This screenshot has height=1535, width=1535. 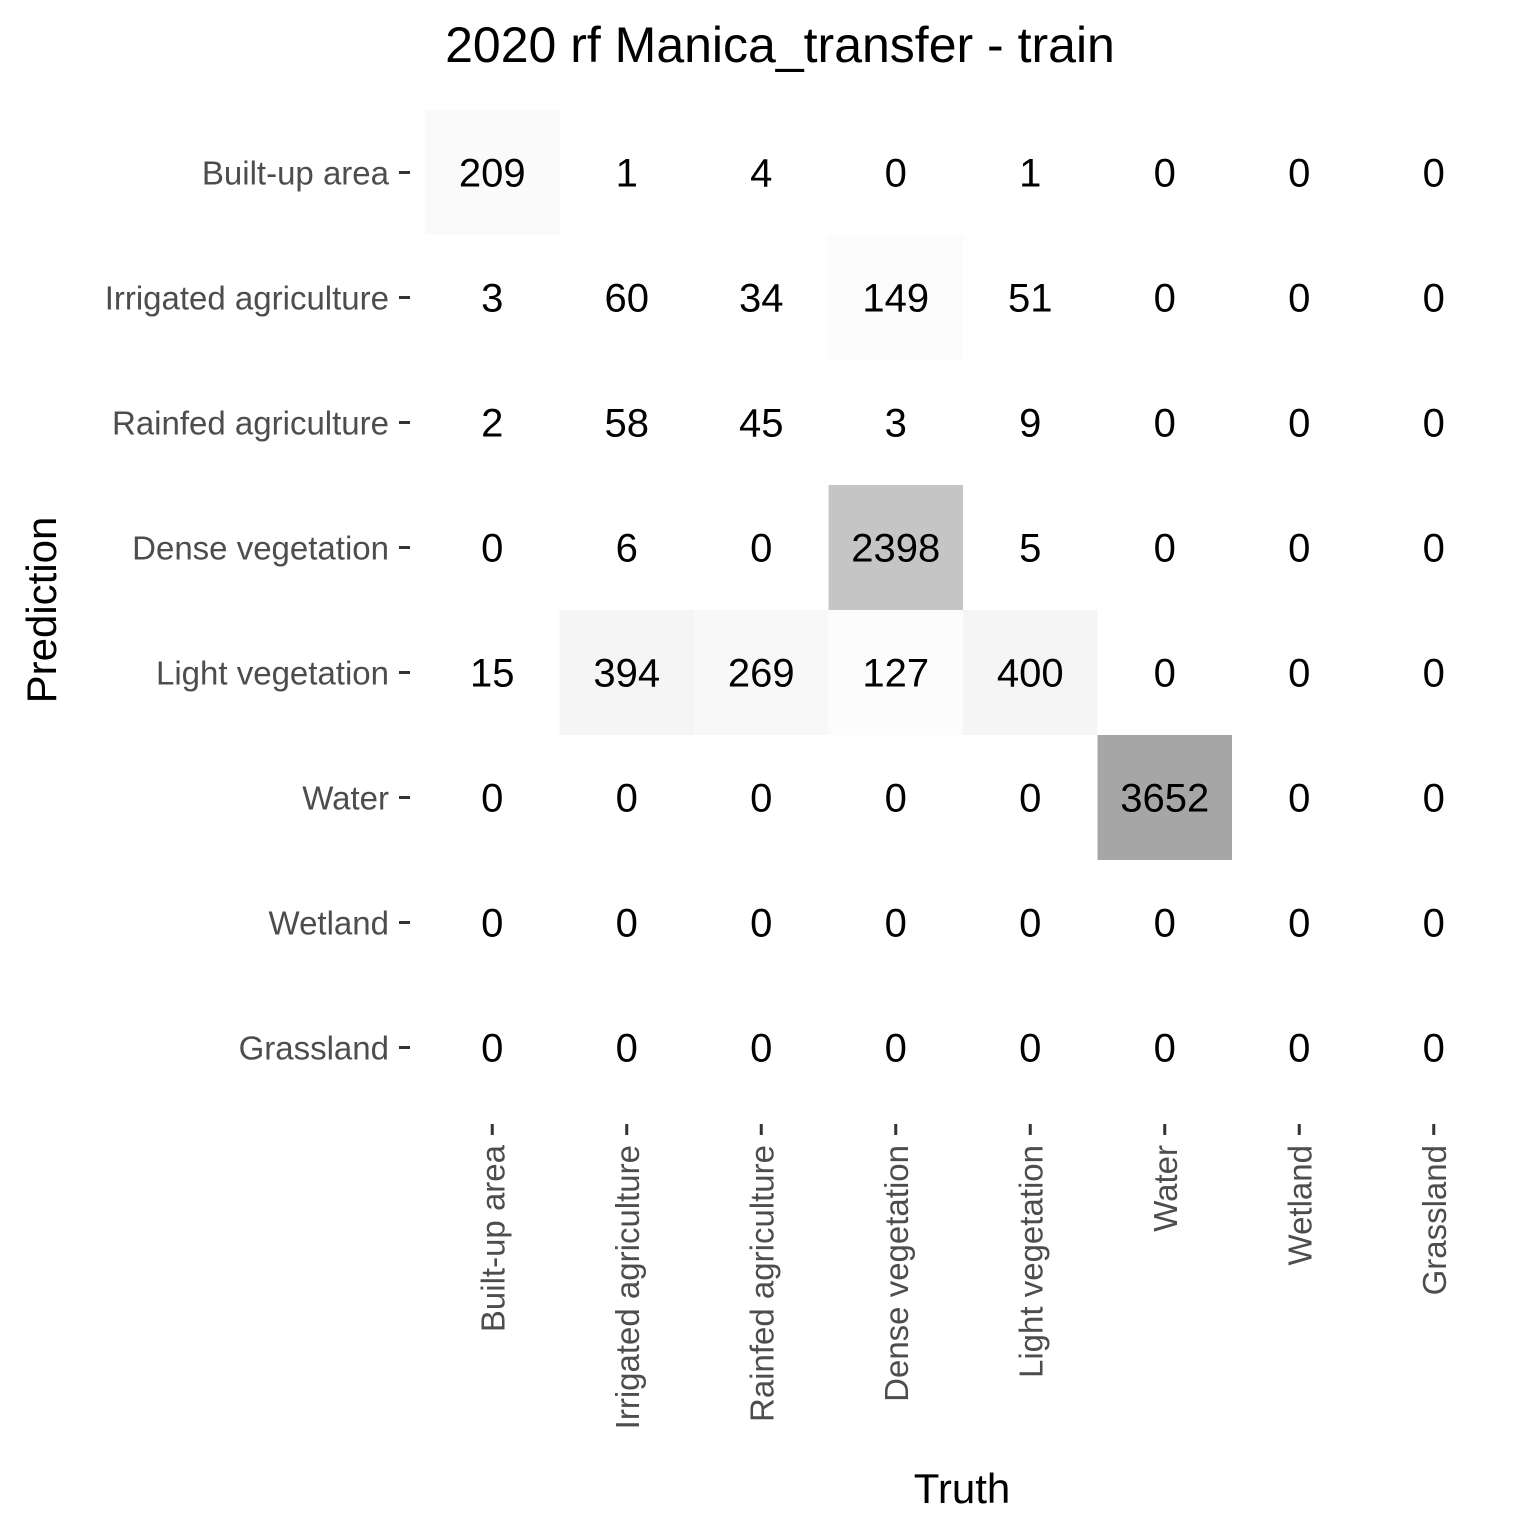 I want to click on y-tick-label-wetland: Wetland, so click(x=329, y=923).